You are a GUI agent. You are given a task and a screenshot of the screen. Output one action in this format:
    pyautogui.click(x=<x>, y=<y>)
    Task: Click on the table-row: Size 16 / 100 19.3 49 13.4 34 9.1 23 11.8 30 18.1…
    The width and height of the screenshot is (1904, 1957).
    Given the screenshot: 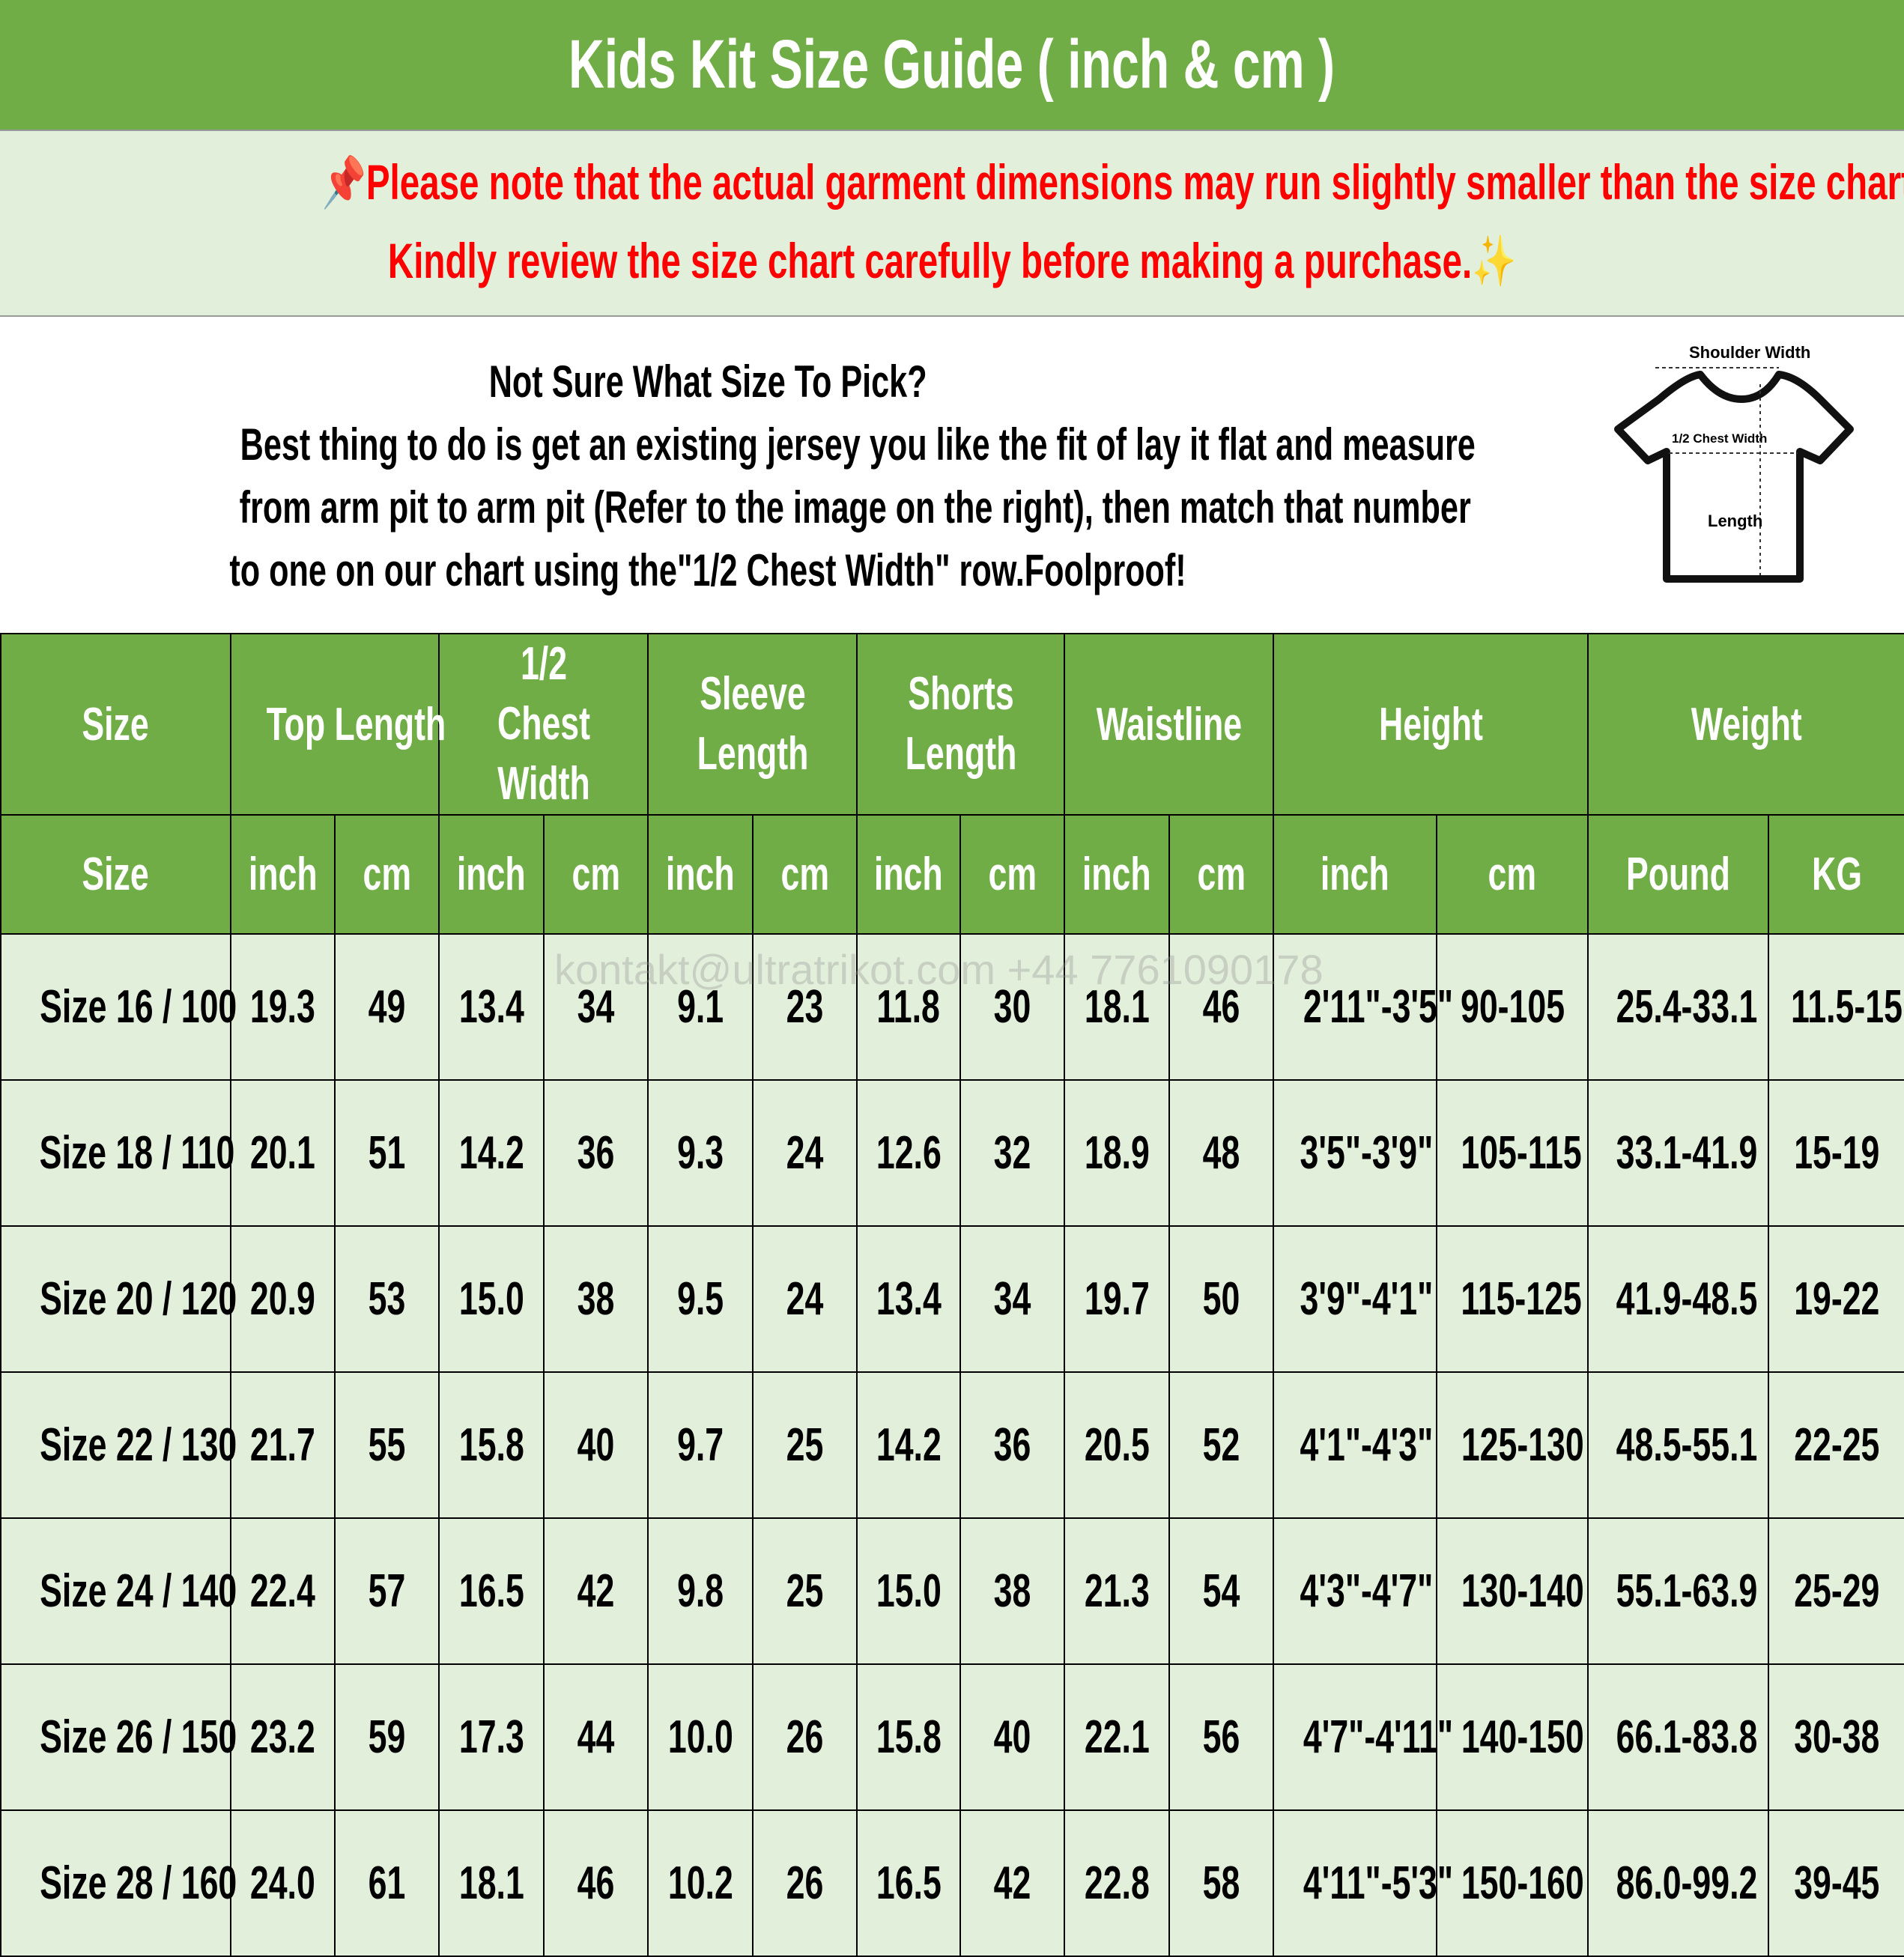 What is the action you would take?
    pyautogui.click(x=952, y=1007)
    